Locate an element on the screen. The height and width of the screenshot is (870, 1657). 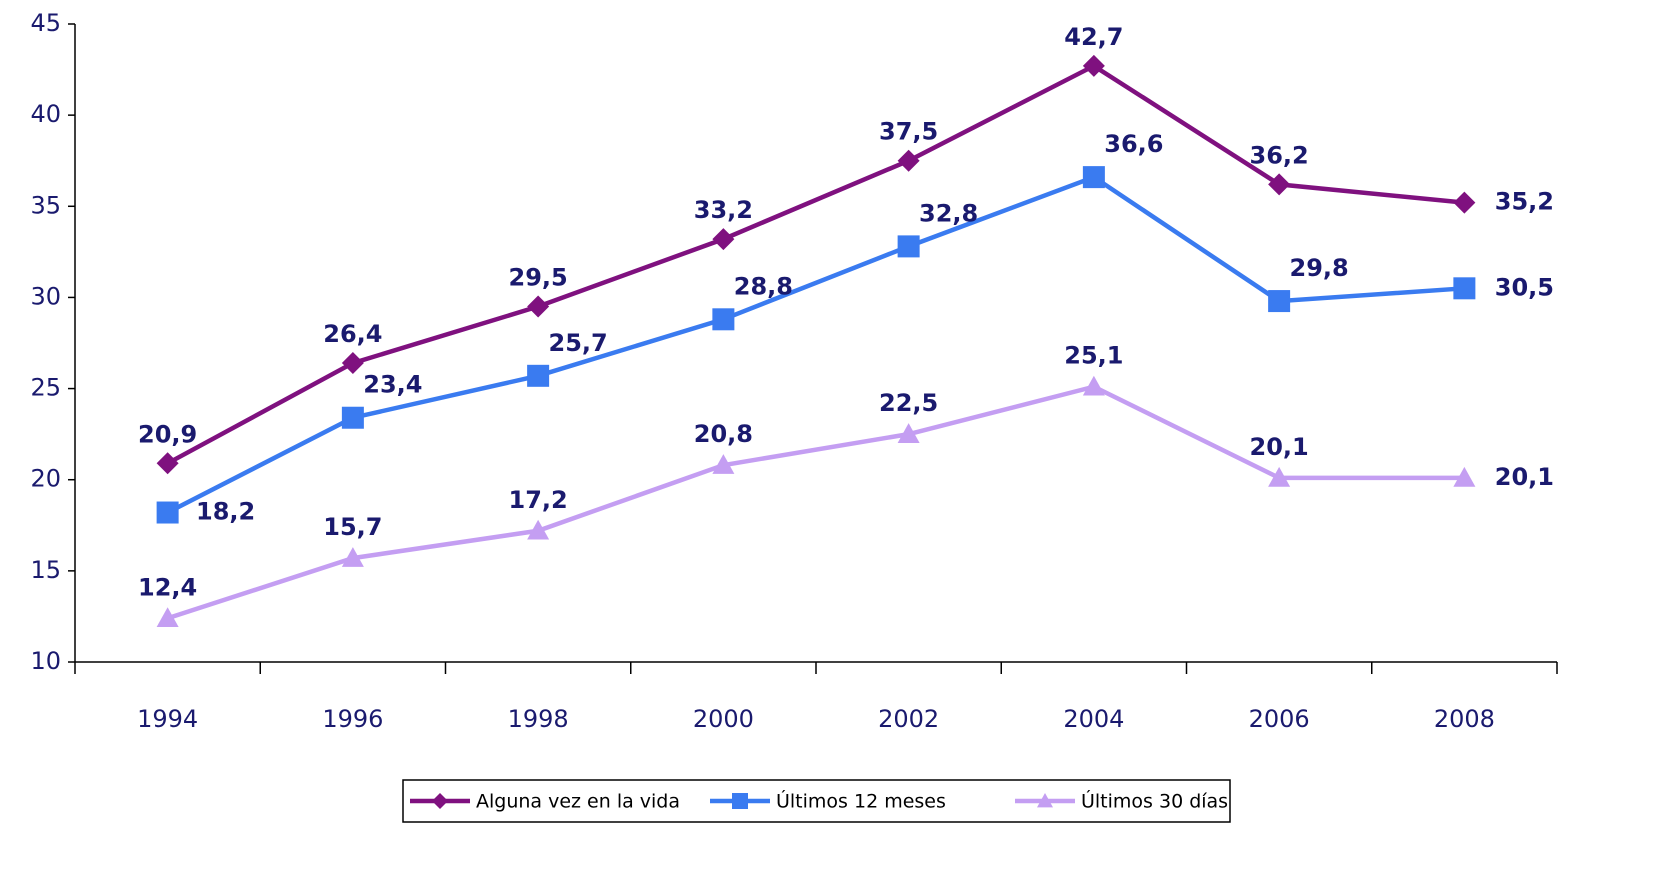
data-label: 29,8 is located at coordinates (1319, 268).